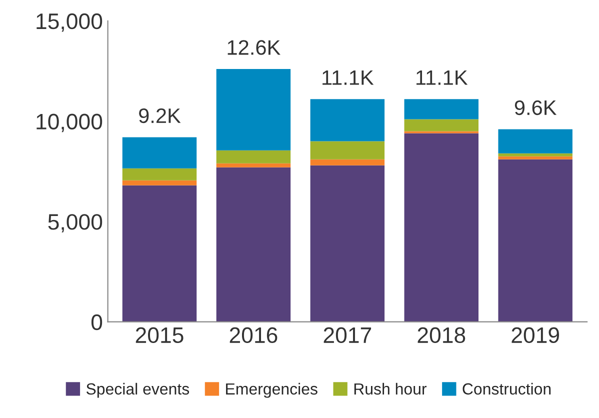 Image resolution: width=599 pixels, height=418 pixels. What do you see at coordinates (348, 335) in the screenshot?
I see `x-tick-label: 2017` at bounding box center [348, 335].